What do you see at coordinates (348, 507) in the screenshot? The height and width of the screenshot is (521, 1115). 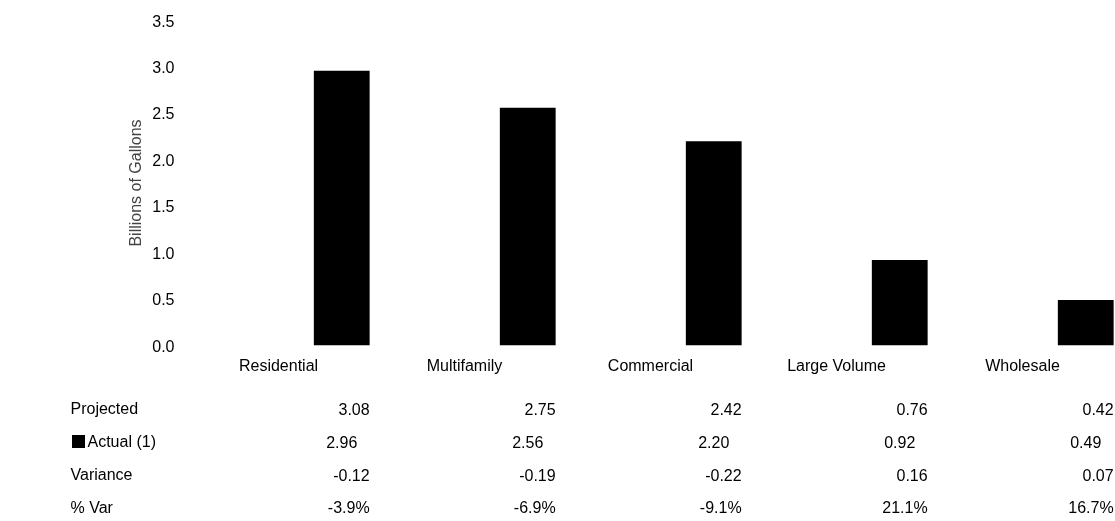 I see `text: -3.9%` at bounding box center [348, 507].